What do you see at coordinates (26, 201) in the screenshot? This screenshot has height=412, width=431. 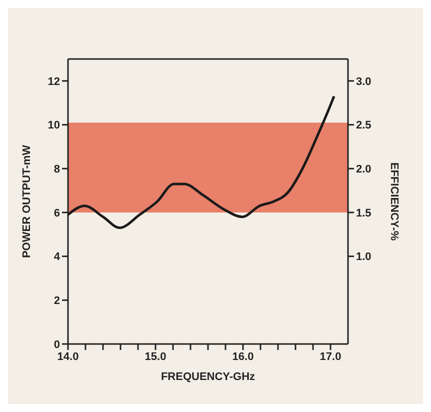 I see `y-axis-title: POWER OUTPUT-mW` at bounding box center [26, 201].